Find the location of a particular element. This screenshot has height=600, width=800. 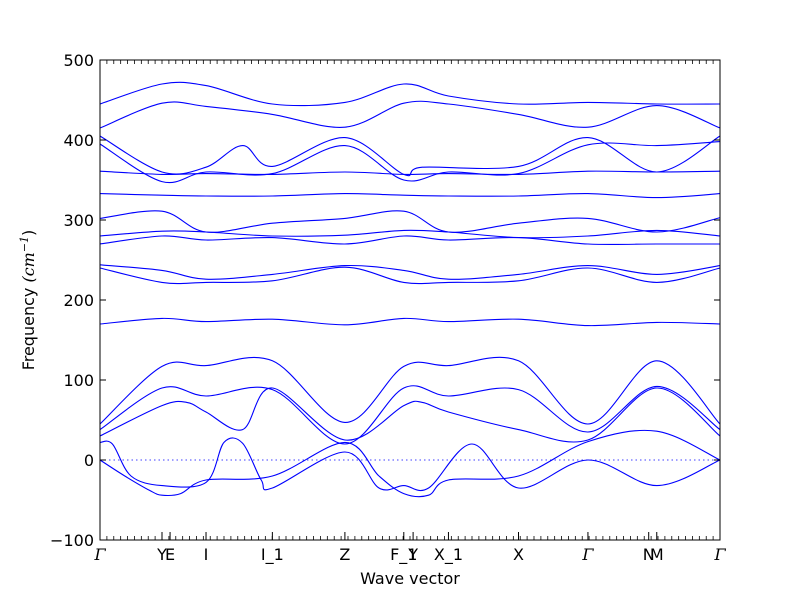

y-axis-label-unit: (cm is located at coordinates (28, 267).